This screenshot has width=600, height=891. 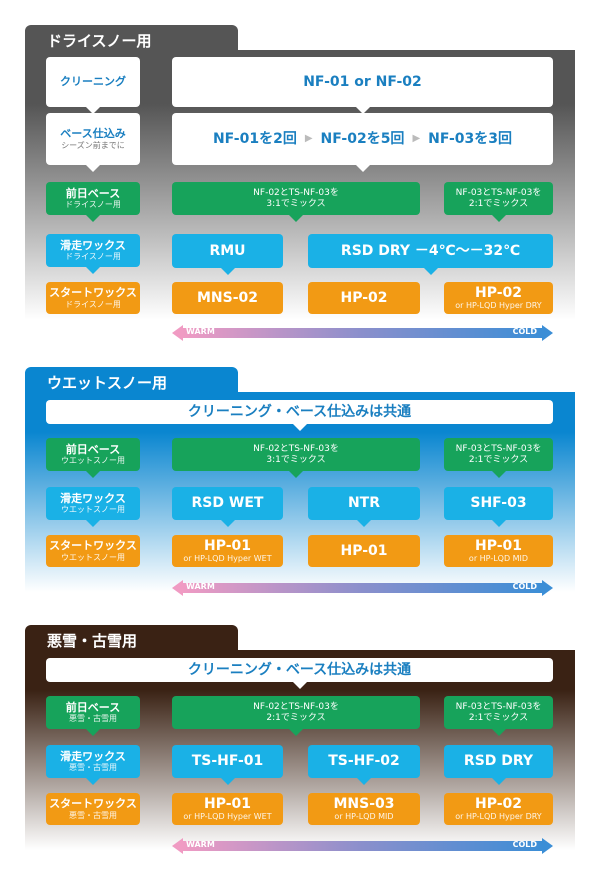 I want to click on wax-name: SHF-03, so click(x=498, y=503).